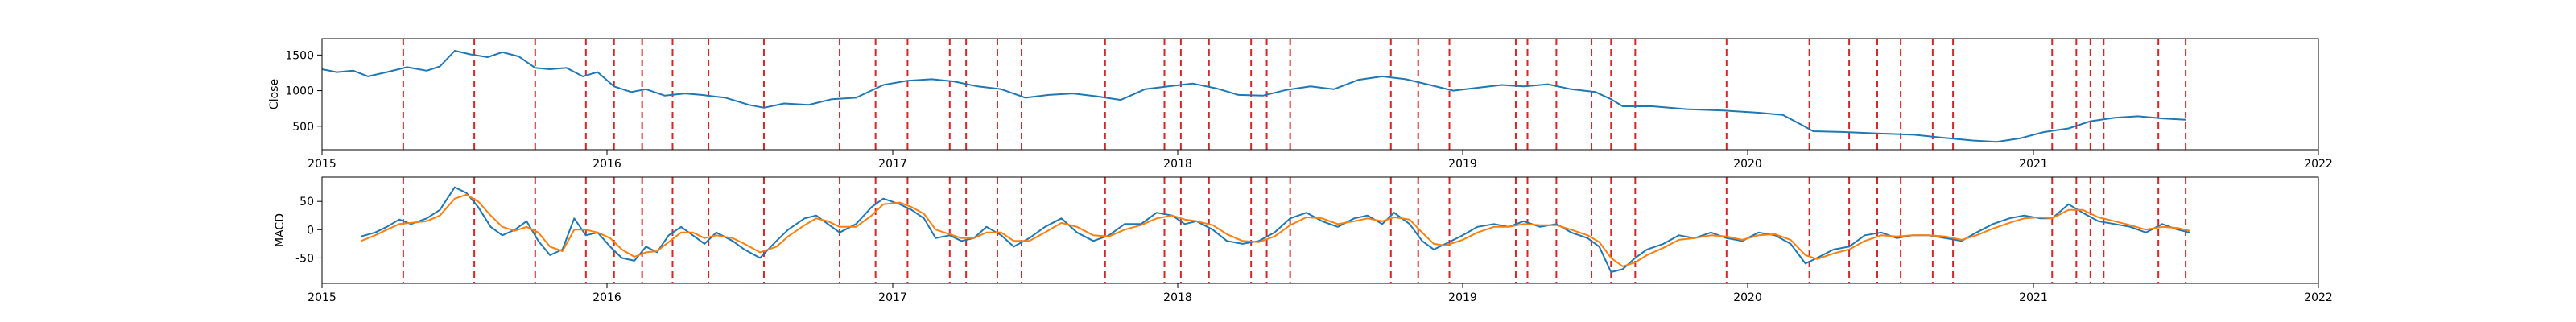 The width and height of the screenshot is (2576, 322). Describe the element at coordinates (280, 230) in the screenshot. I see `macd-y-axis-label: MACD` at that location.